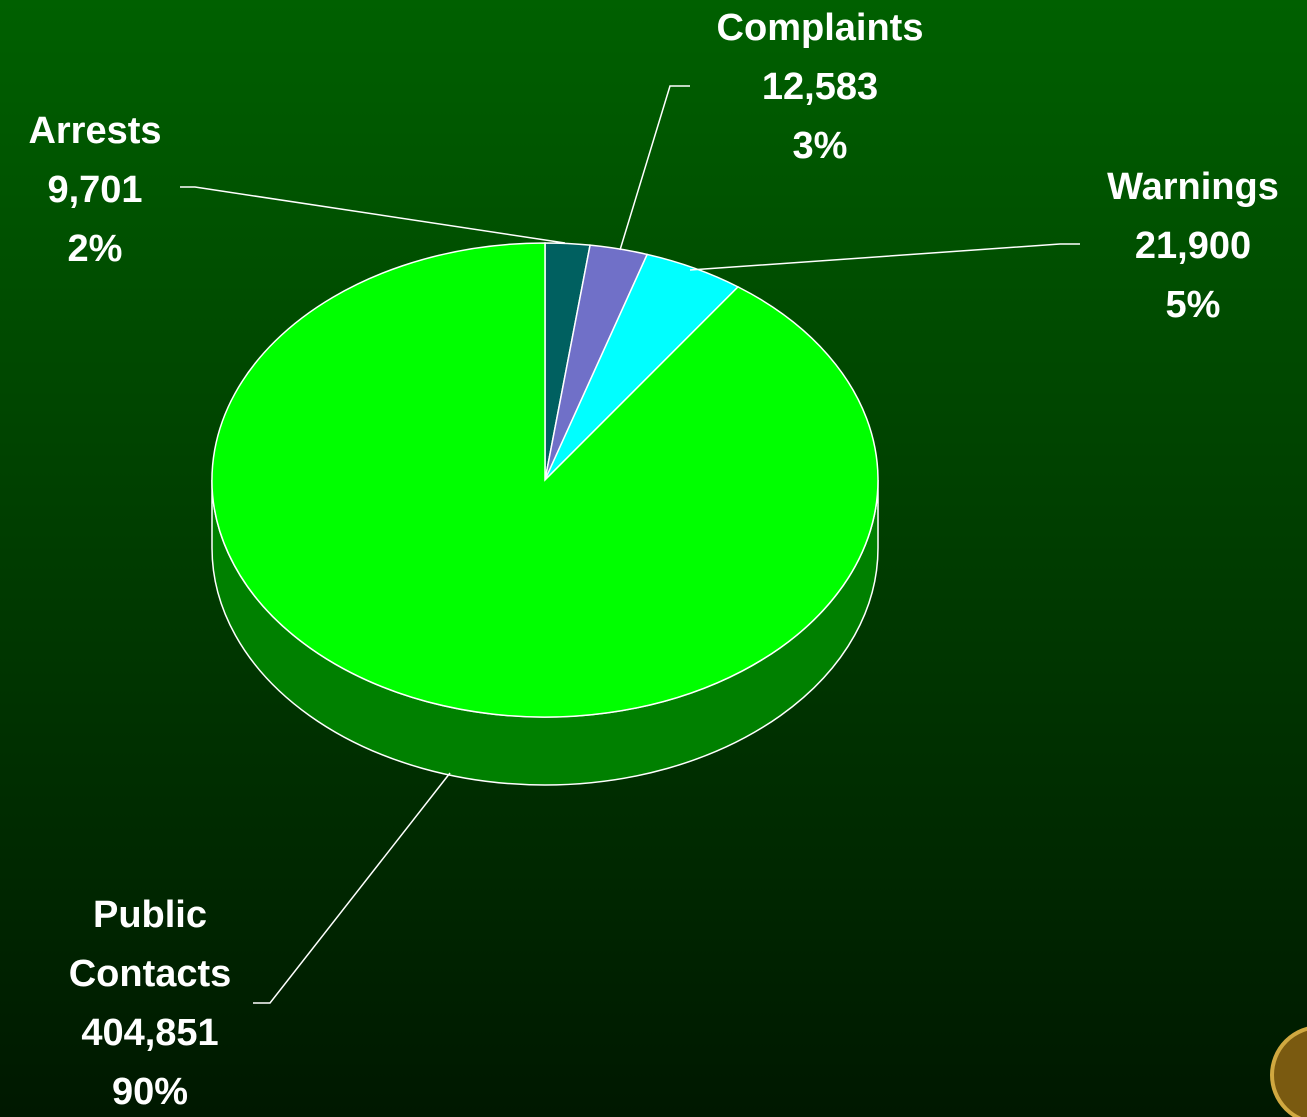  What do you see at coordinates (150, 1092) in the screenshot?
I see `percent-label: 90%` at bounding box center [150, 1092].